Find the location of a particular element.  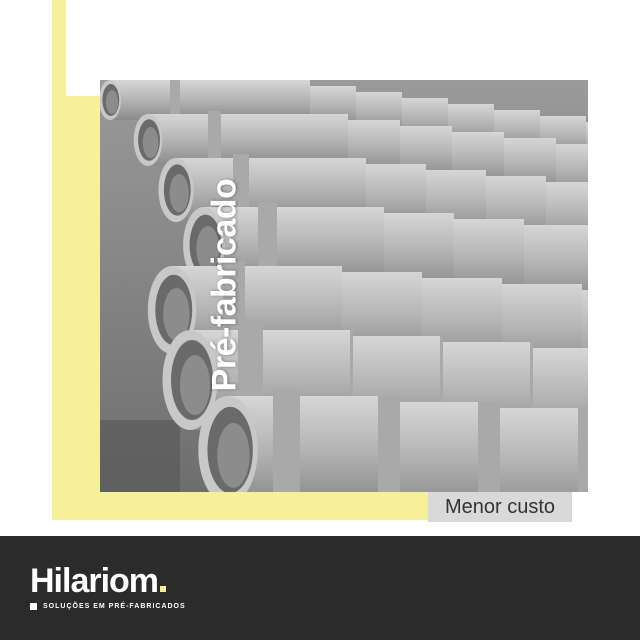

tagline-row: SOLUÇÕES EM PRÉ-FABRICADOS is located at coordinates (108, 606).